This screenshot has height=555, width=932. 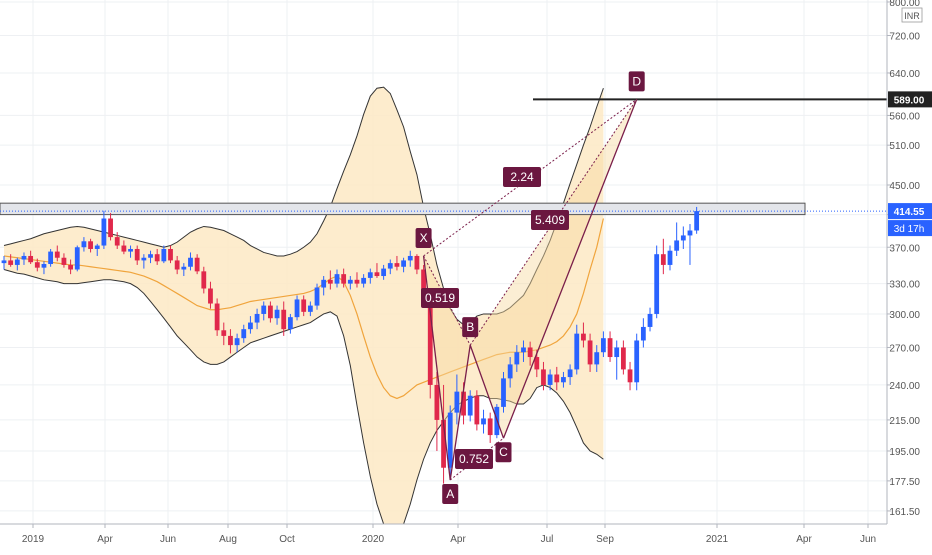 I want to click on ratio-label-1-bg, so click(x=474, y=459).